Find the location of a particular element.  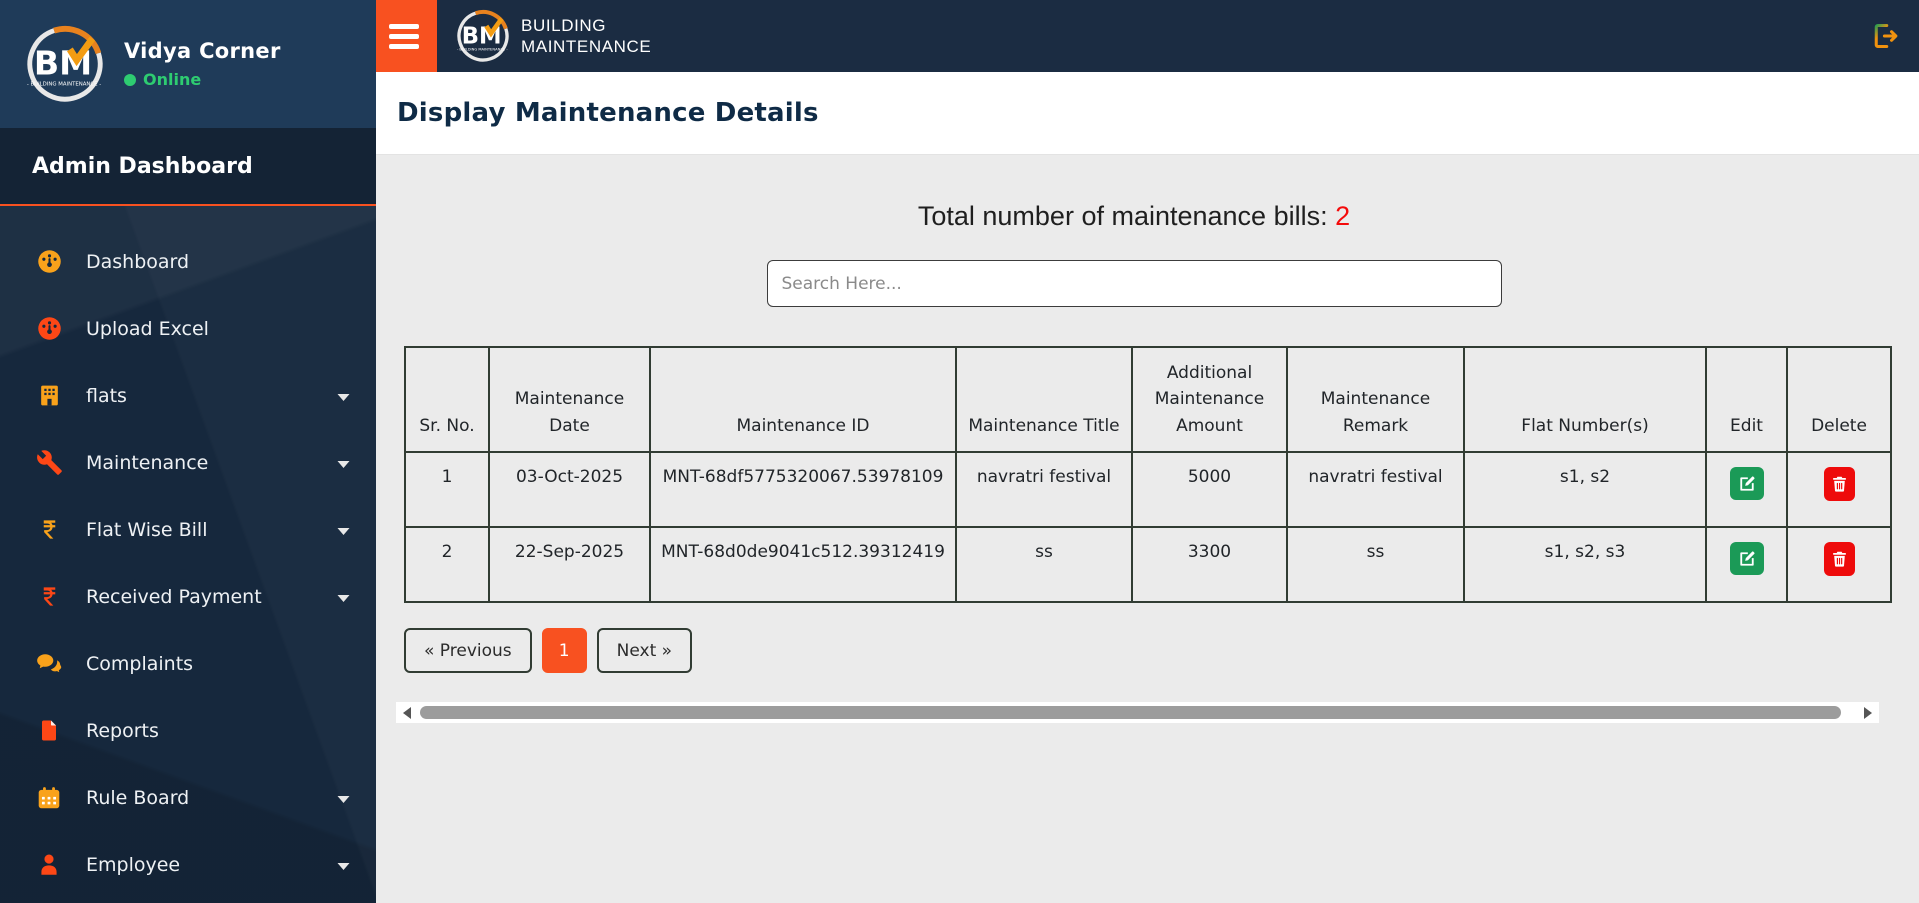

sidebar-item-flats: flats is located at coordinates (188, 395).